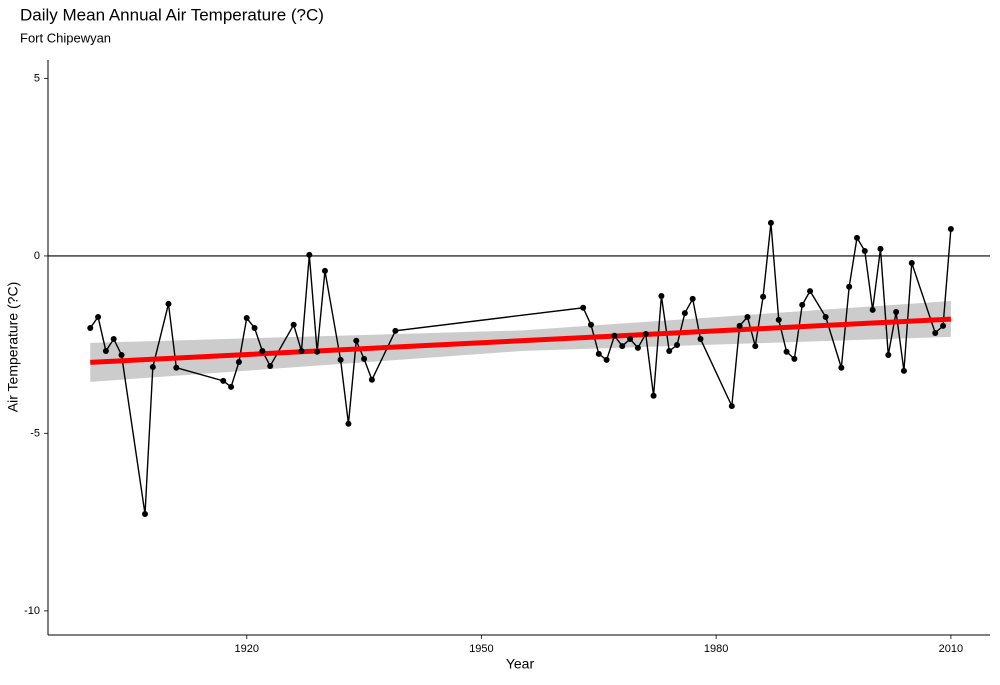  Describe the element at coordinates (246, 649) in the screenshot. I see `x-tick-label: 1920` at that location.